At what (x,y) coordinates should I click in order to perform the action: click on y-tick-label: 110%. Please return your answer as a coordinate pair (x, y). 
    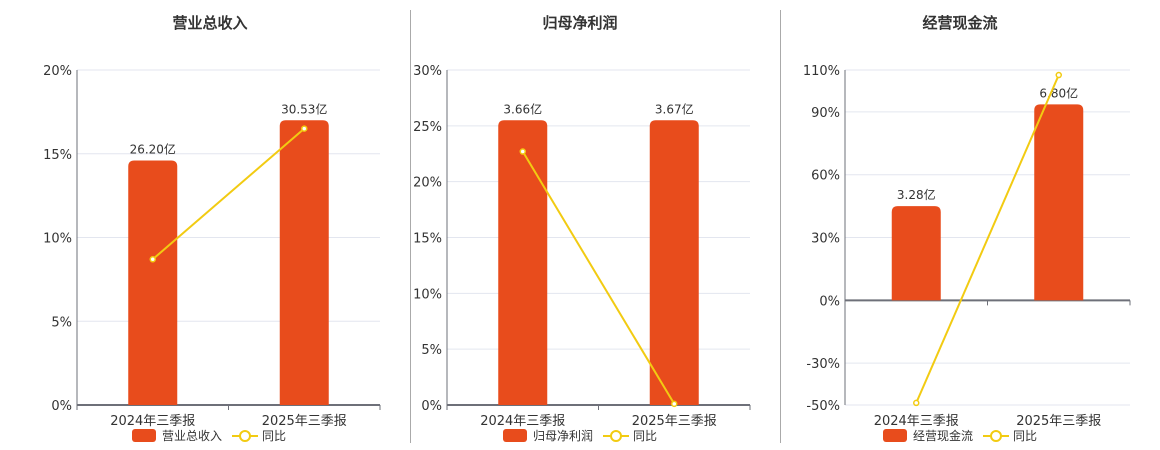
    Looking at the image, I should click on (821, 71).